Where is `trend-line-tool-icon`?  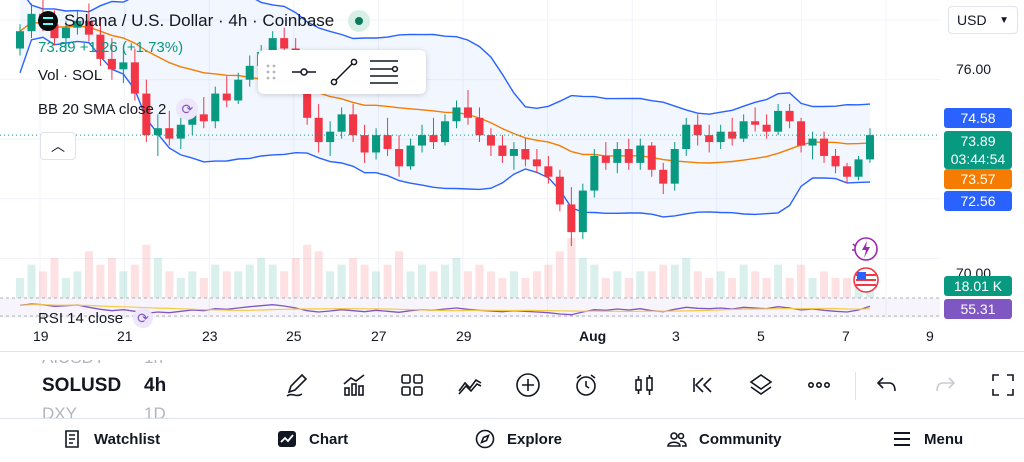
trend-line-tool-icon is located at coordinates (344, 72).